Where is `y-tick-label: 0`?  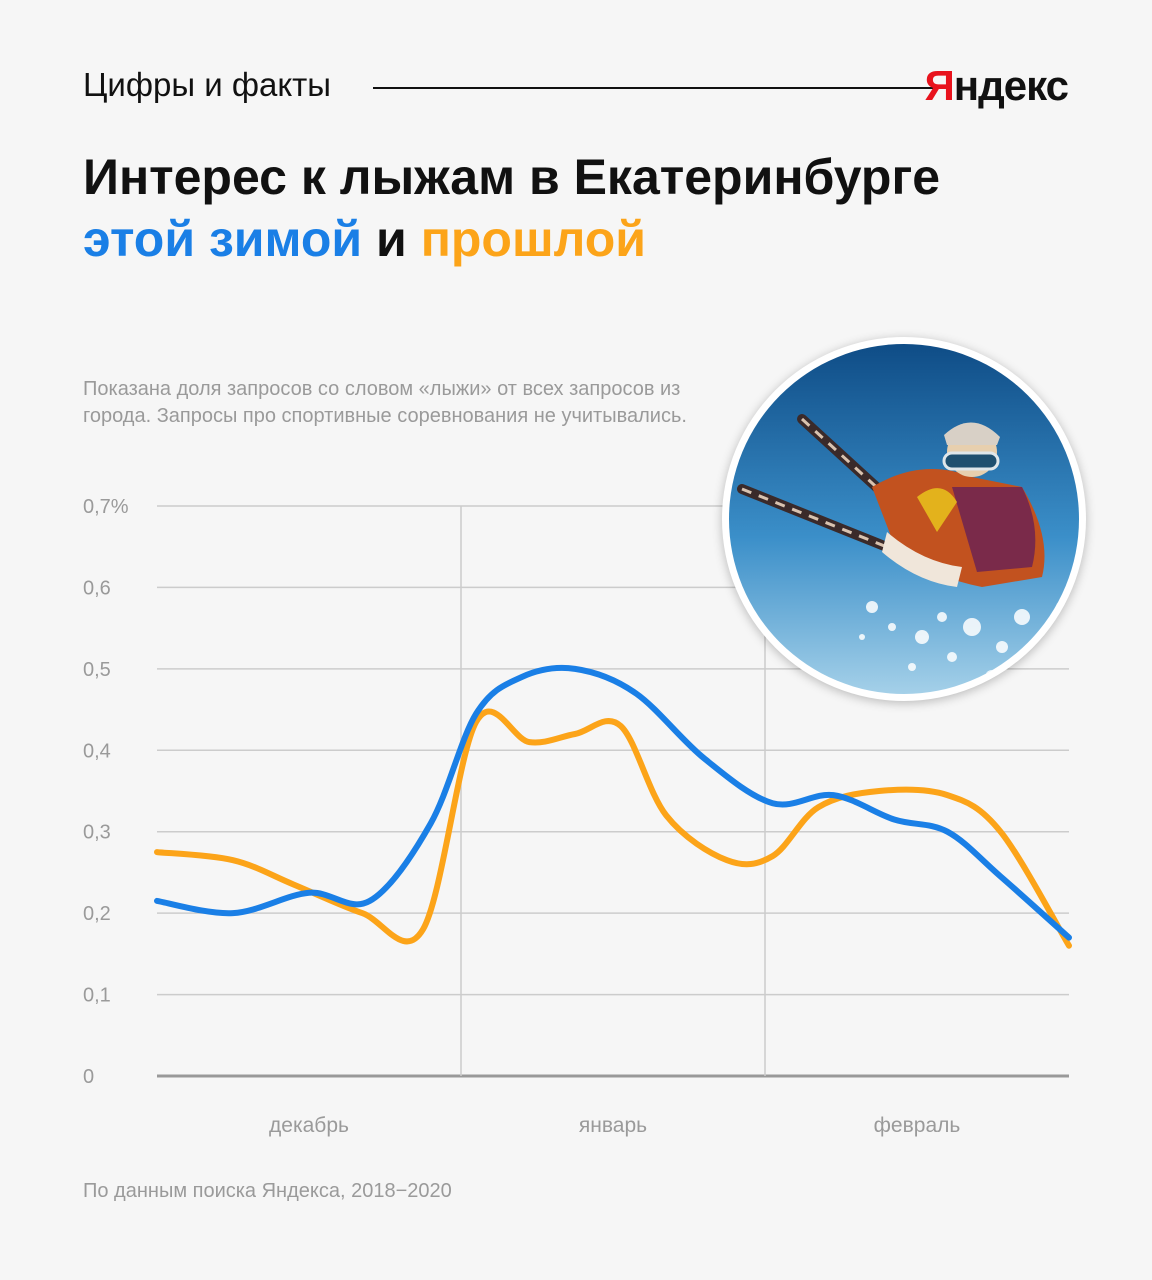 y-tick-label: 0 is located at coordinates (88, 1077).